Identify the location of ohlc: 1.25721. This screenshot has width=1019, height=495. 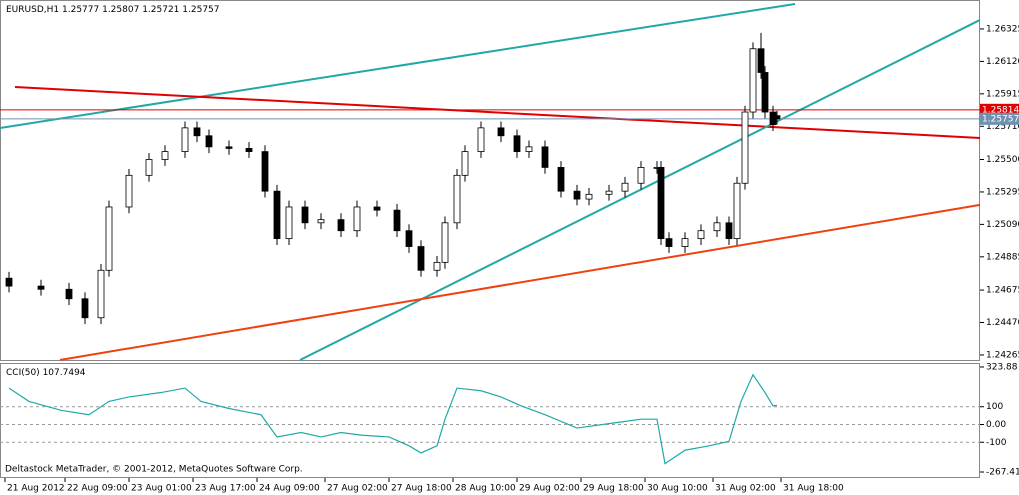
(160, 10).